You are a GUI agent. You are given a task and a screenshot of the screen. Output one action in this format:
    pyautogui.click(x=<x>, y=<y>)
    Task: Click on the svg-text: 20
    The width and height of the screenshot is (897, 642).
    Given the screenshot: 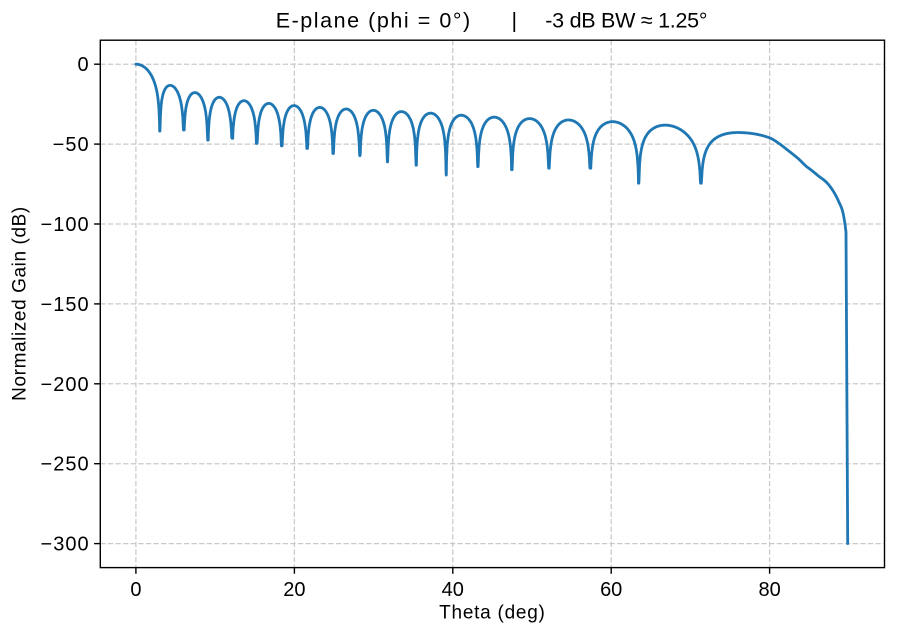 What is the action you would take?
    pyautogui.click(x=294, y=590)
    